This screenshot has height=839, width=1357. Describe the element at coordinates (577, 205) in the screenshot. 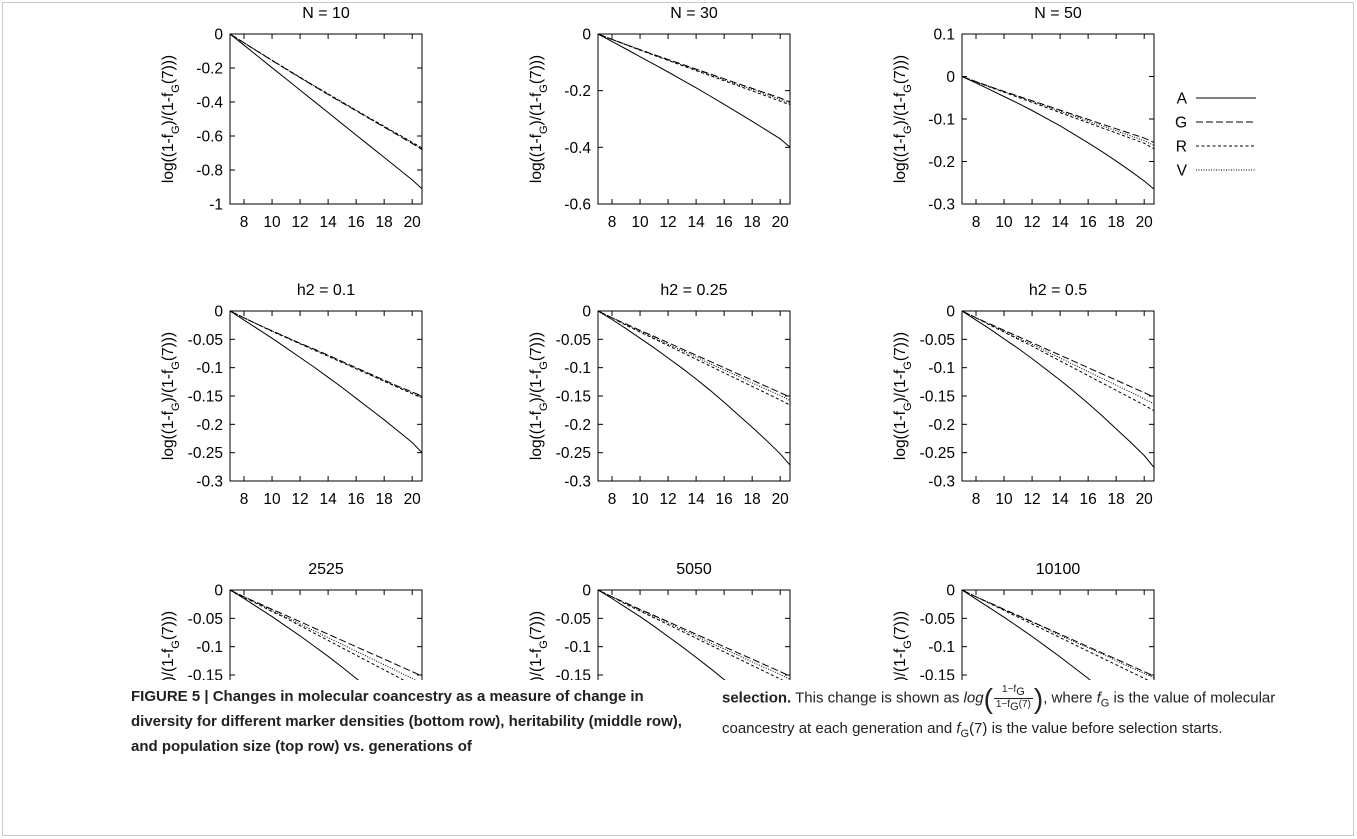

I see `y-tick-label: -0.6` at that location.